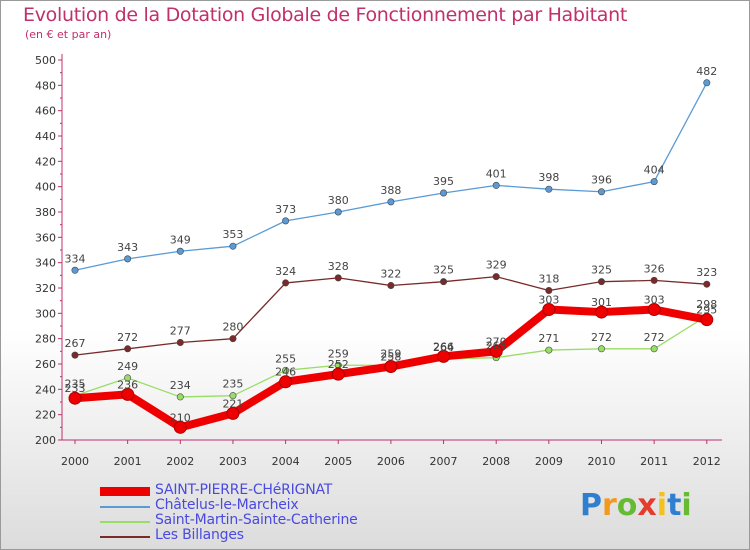  I want to click on data-label: 233, so click(75, 388).